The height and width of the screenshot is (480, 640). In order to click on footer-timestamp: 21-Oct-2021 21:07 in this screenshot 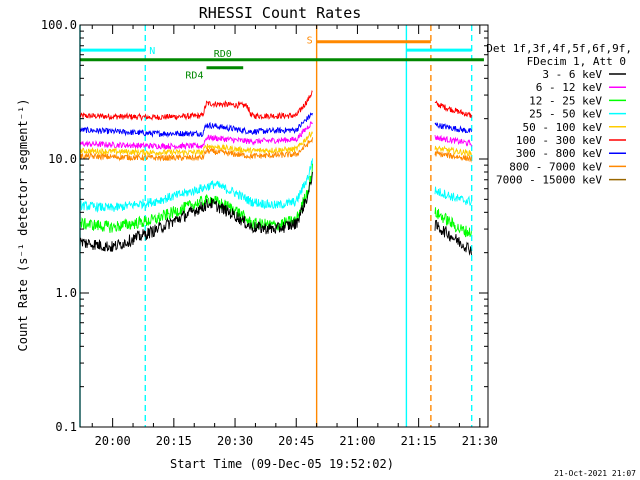, I will do `click(595, 473)`.